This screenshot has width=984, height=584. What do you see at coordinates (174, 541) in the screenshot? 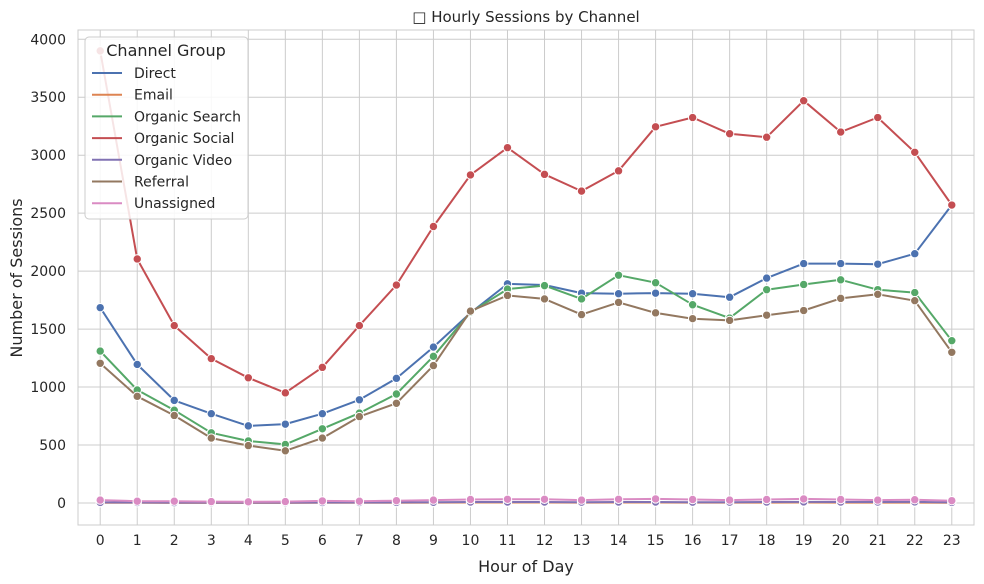
I see `x-tick-label: 2` at bounding box center [174, 541].